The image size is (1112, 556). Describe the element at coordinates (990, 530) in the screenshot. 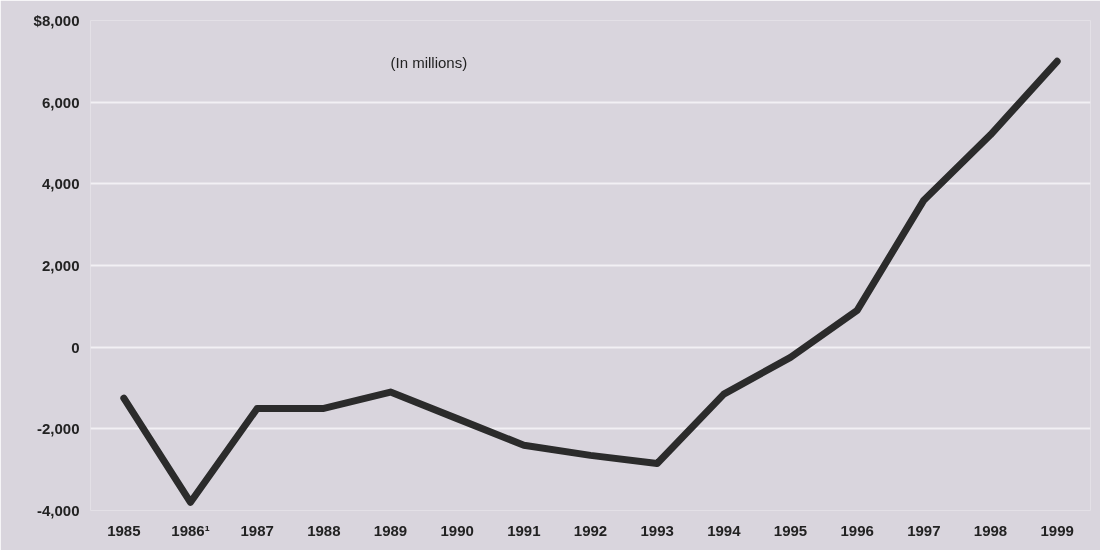

I see `x-tick-label: 1998` at that location.